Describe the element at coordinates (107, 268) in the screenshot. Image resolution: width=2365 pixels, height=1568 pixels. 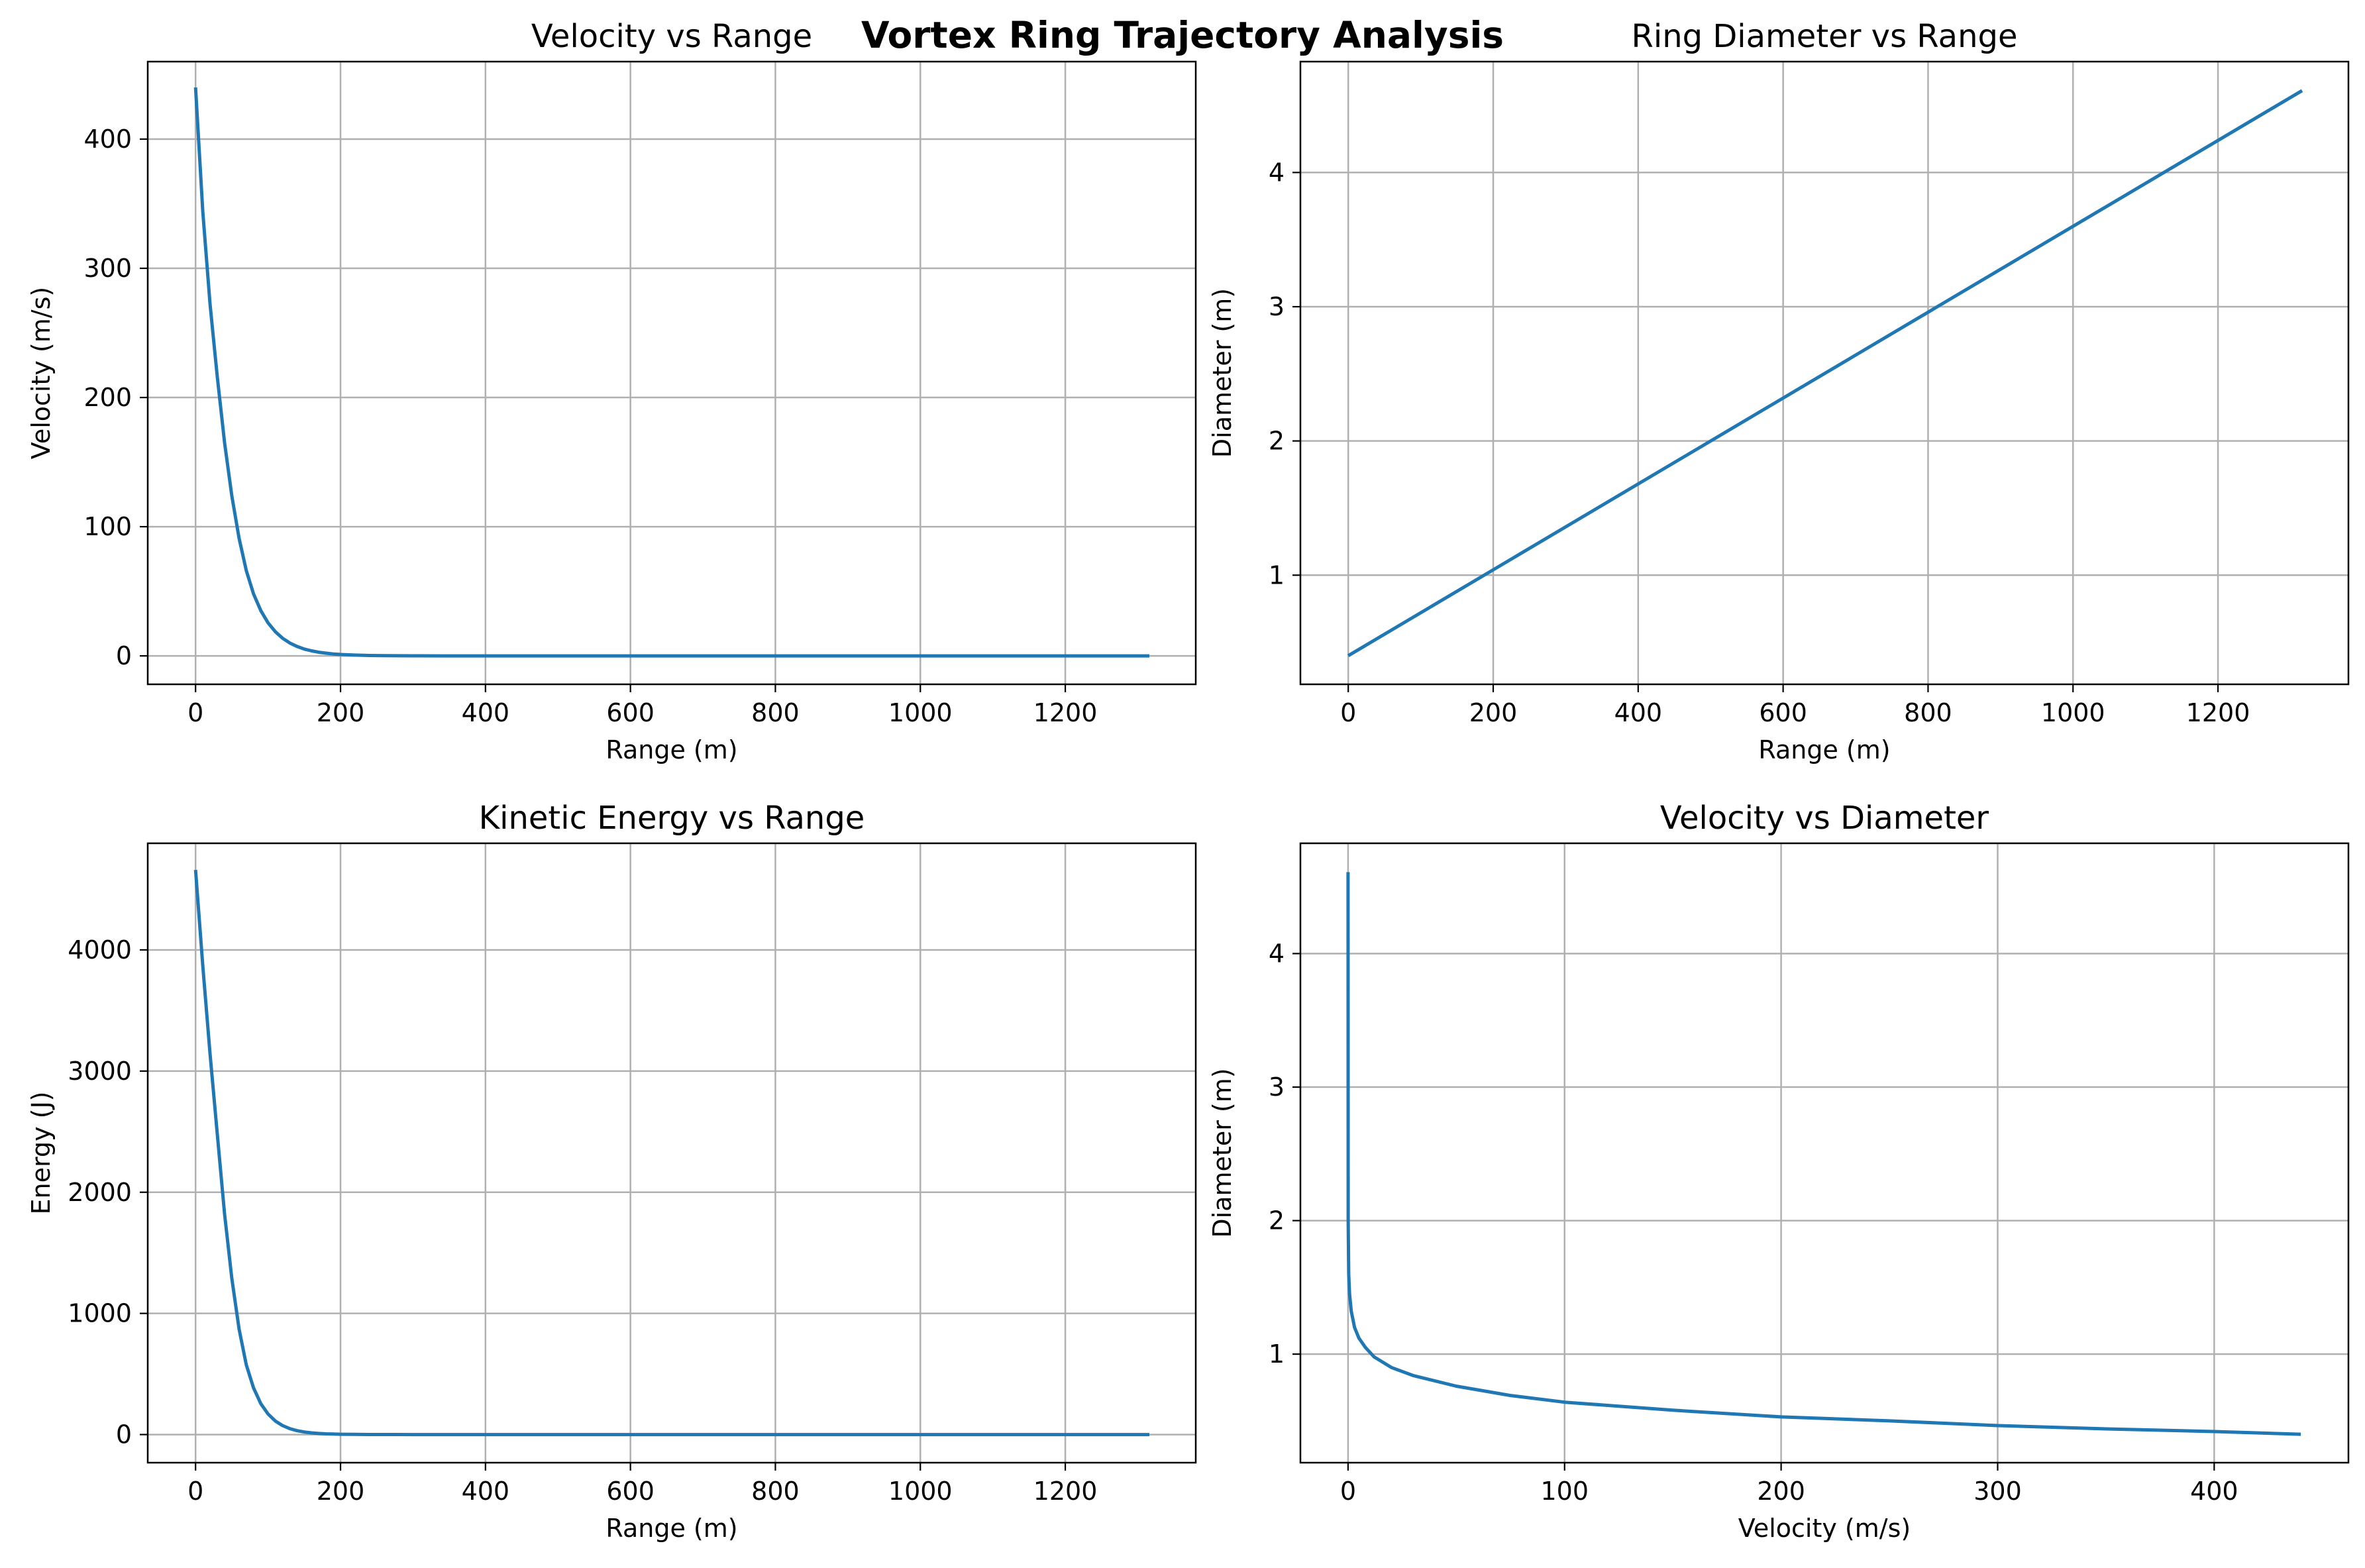
I see `velocity-range-y-tick-label: 300` at that location.